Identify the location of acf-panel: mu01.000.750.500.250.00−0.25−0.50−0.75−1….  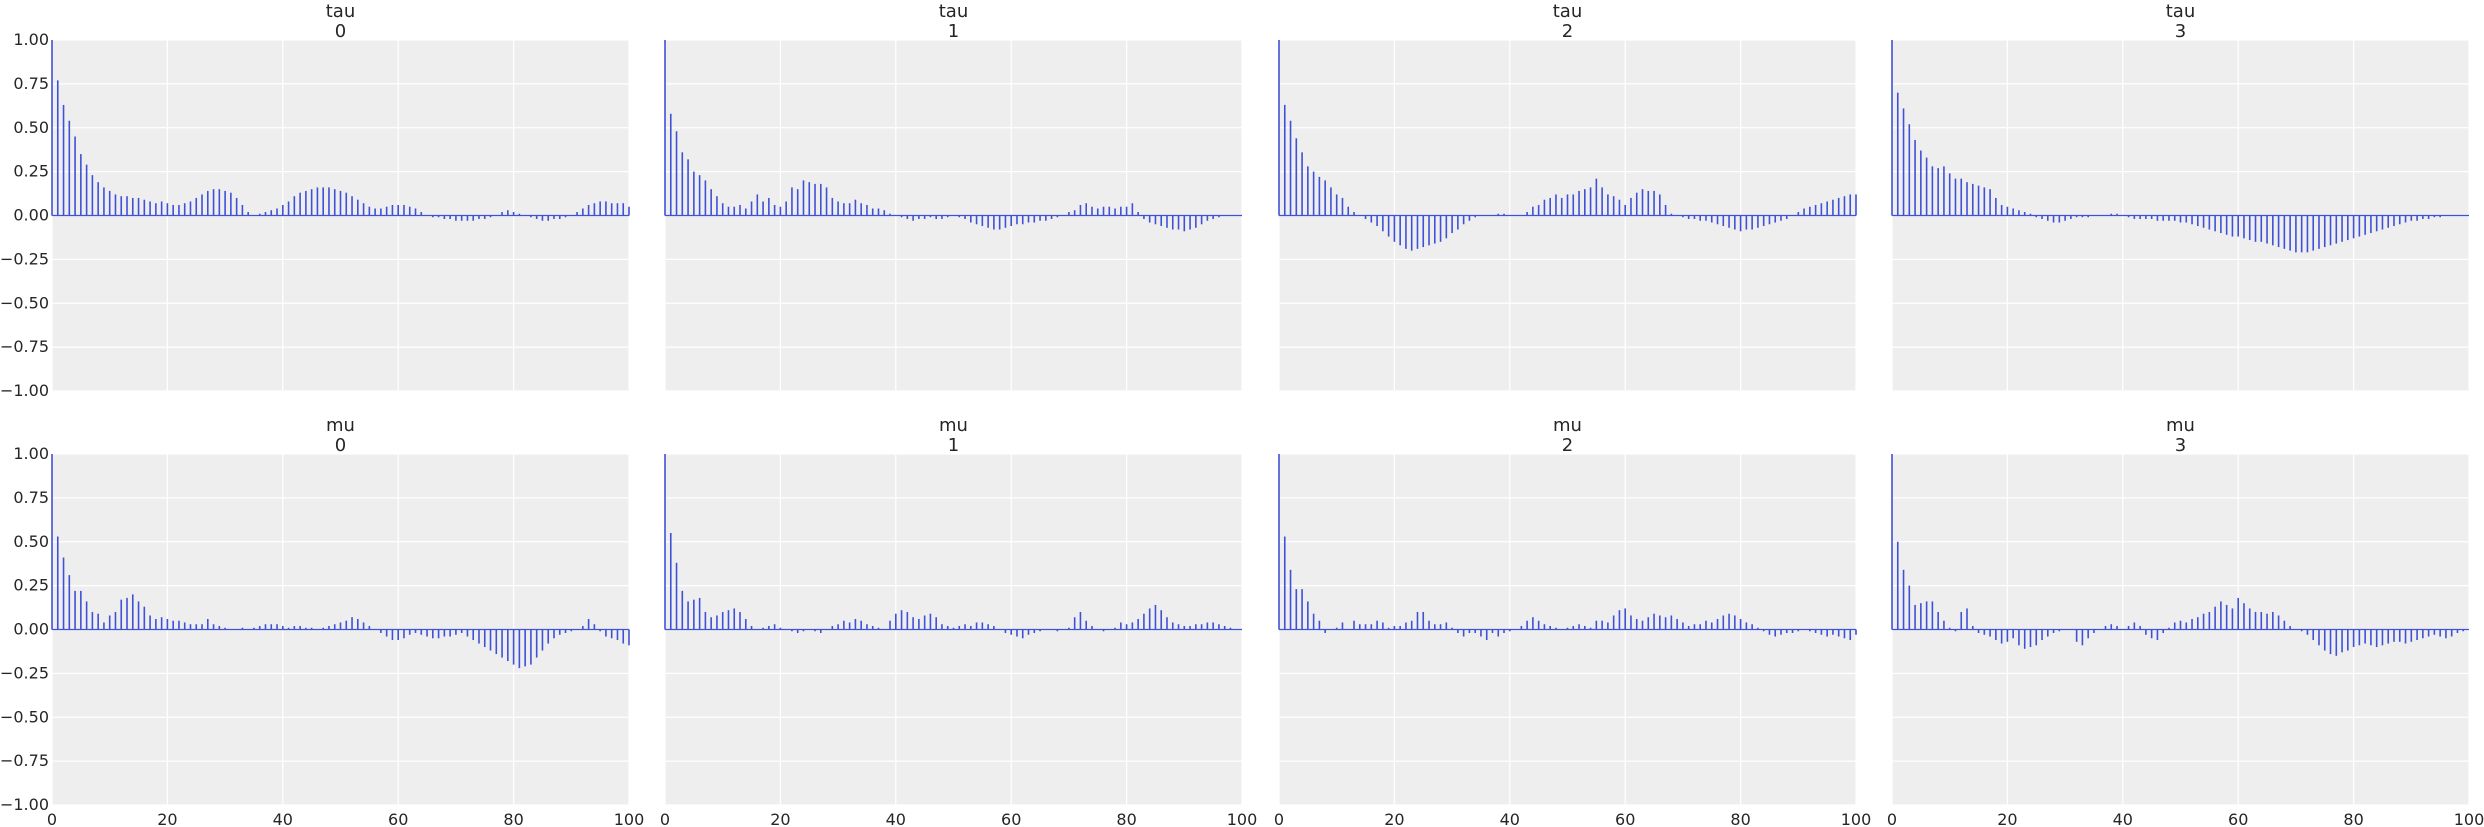
(322, 621).